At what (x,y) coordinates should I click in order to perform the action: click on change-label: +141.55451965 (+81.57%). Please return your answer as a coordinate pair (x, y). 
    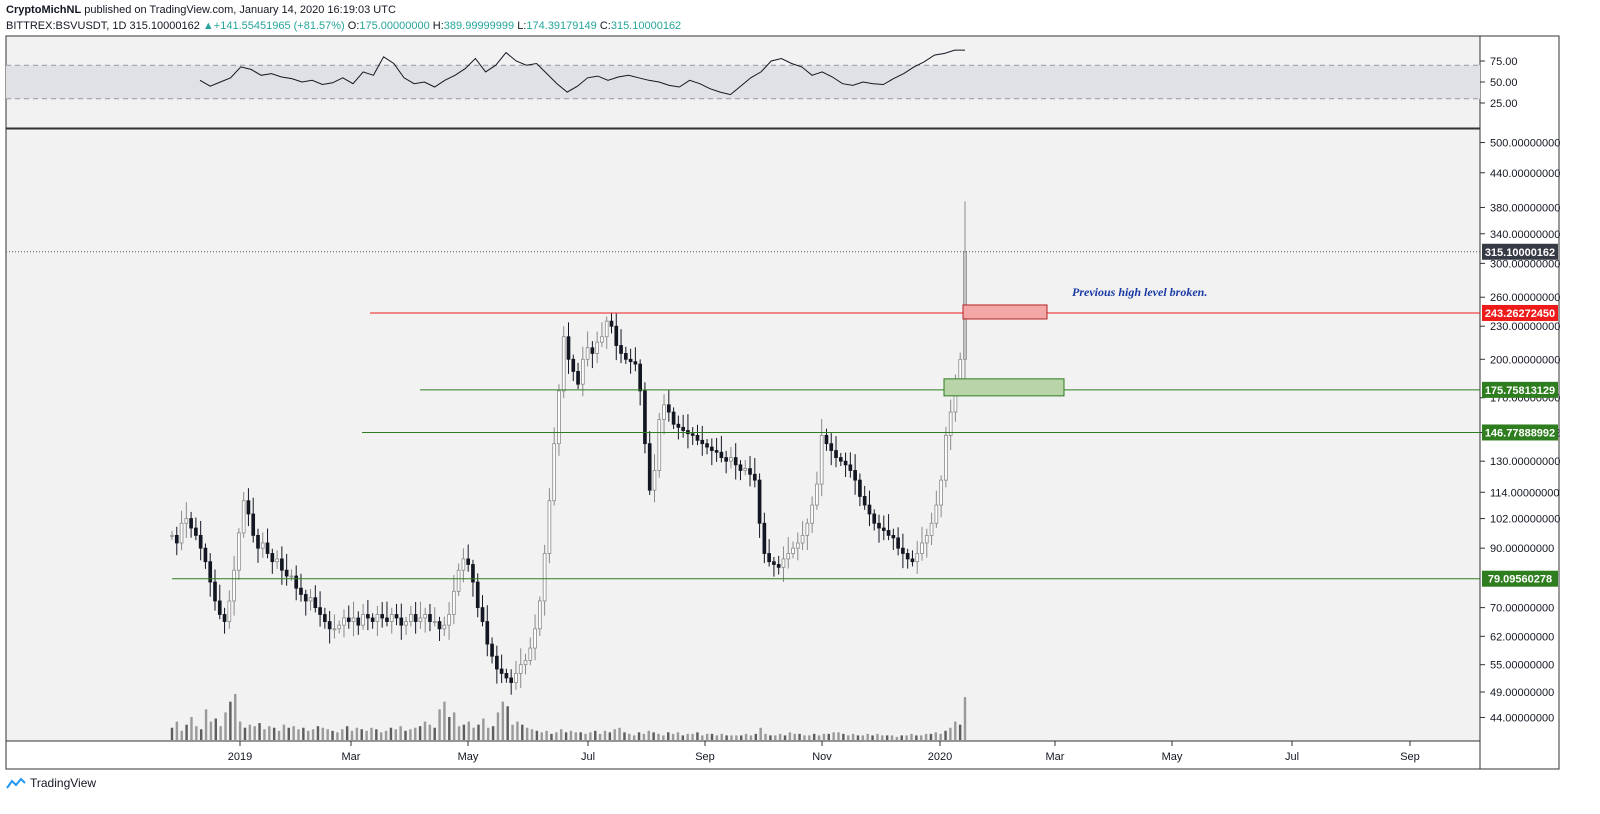
    Looking at the image, I should click on (279, 26).